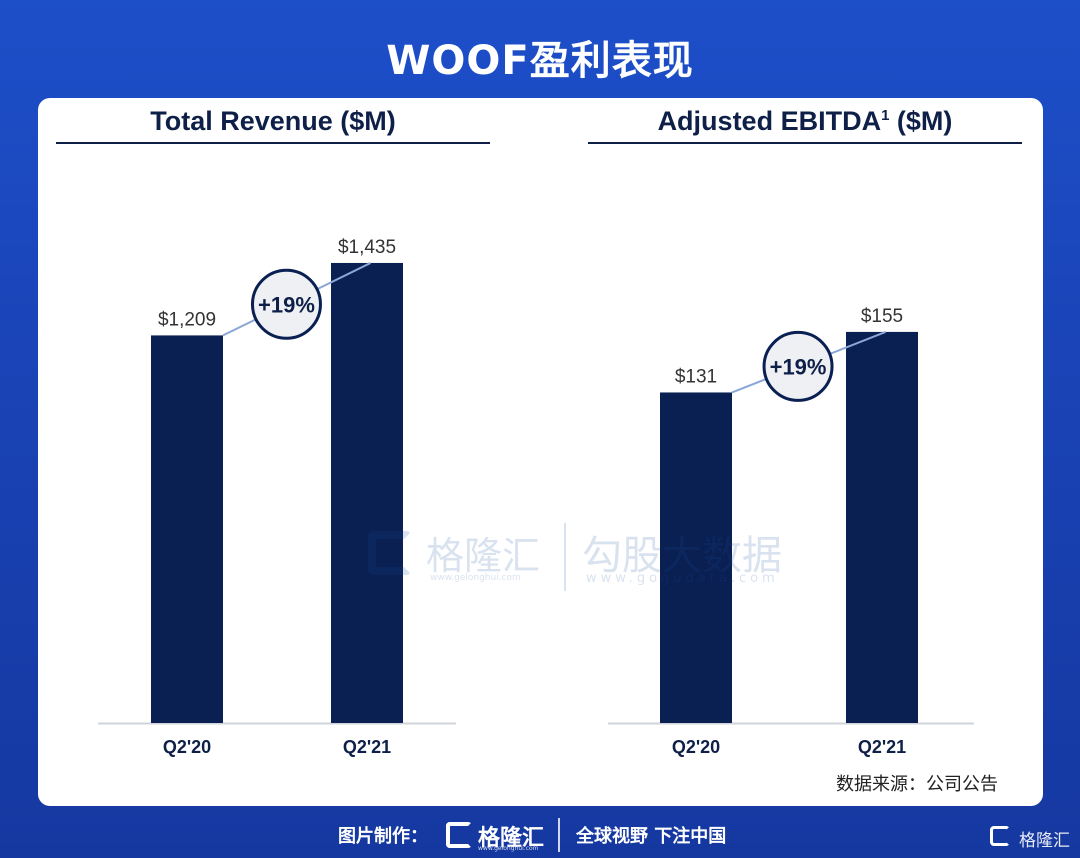 This screenshot has height=858, width=1080. What do you see at coordinates (559, 835) in the screenshot?
I see `footer-divider` at bounding box center [559, 835].